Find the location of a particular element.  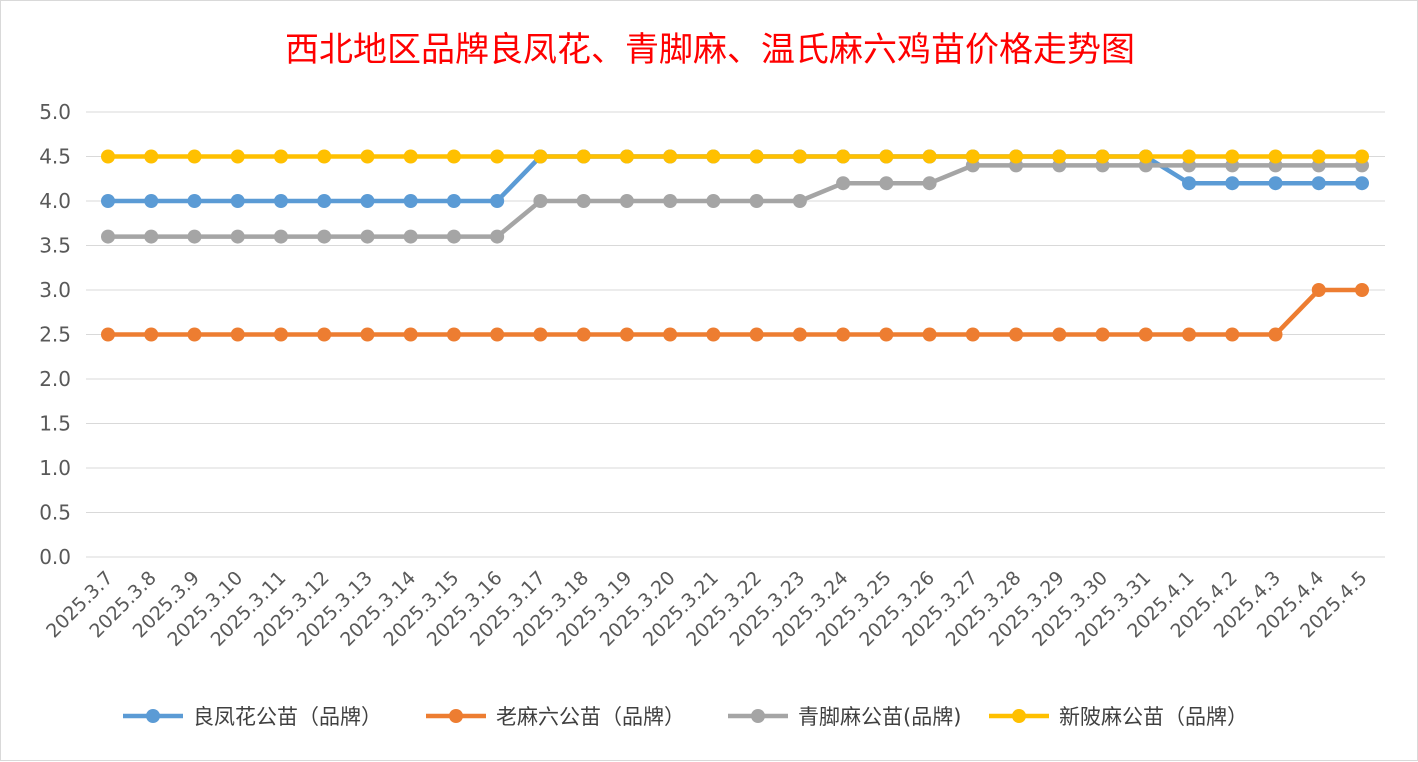

y-tick-label: 4.0 is located at coordinates (55, 201).